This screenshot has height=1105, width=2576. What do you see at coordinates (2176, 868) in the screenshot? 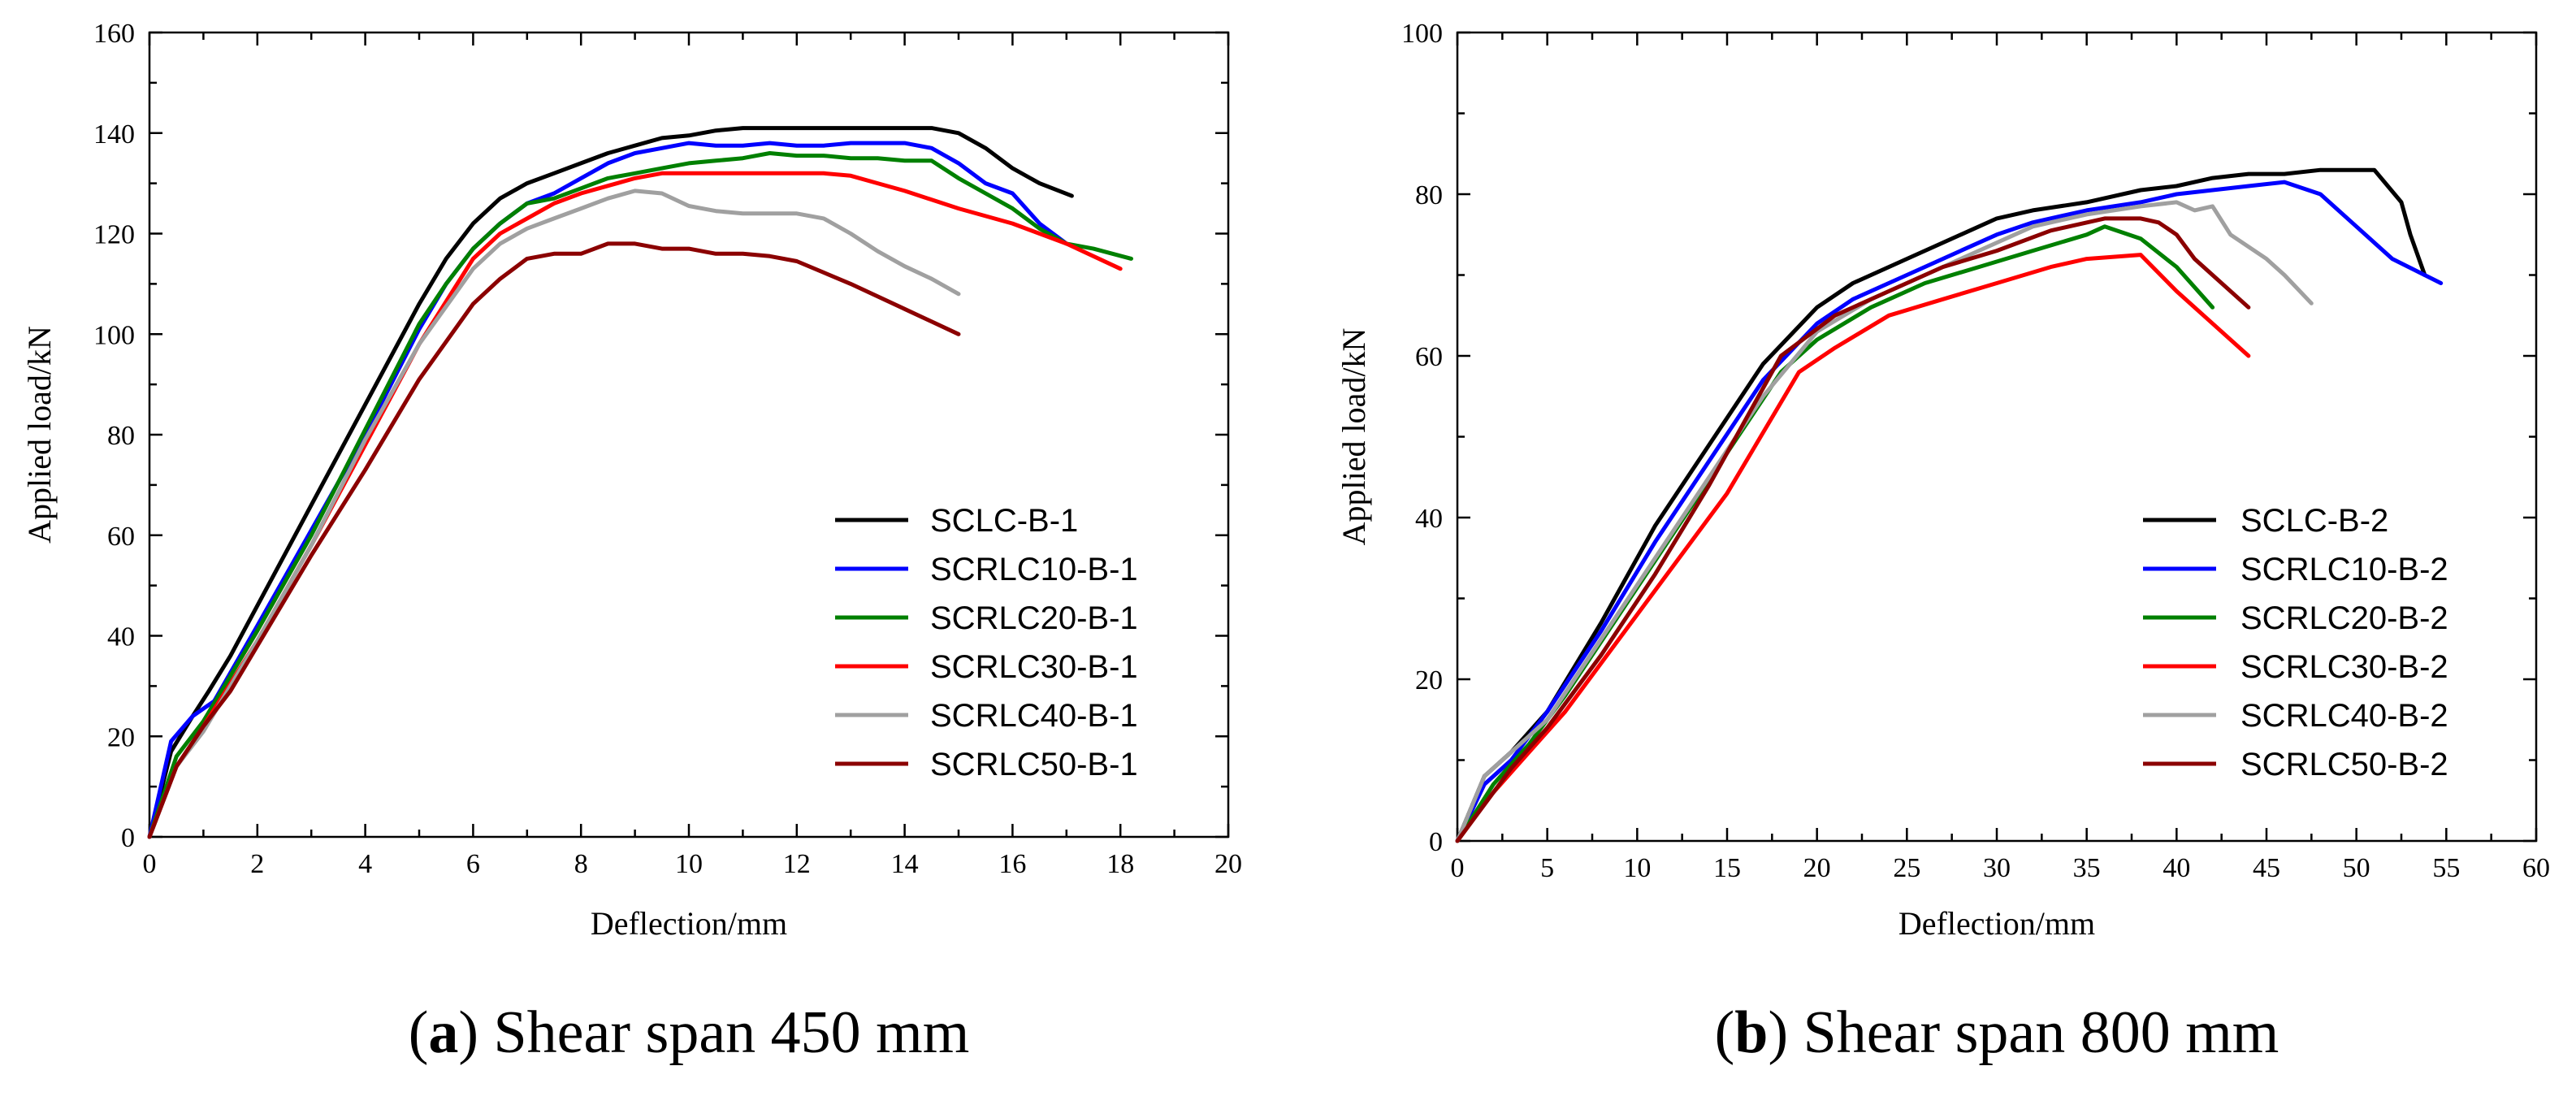
I see `x-tick-label: 40` at bounding box center [2176, 868].